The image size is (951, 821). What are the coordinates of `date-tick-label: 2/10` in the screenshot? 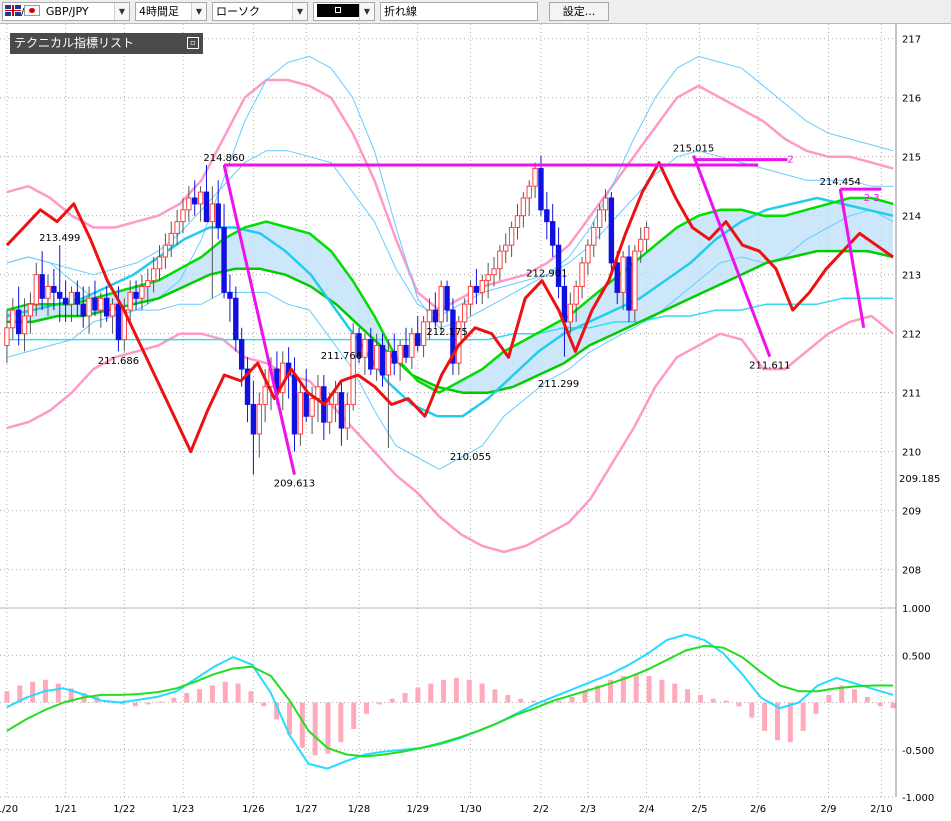 It's located at (881, 809).